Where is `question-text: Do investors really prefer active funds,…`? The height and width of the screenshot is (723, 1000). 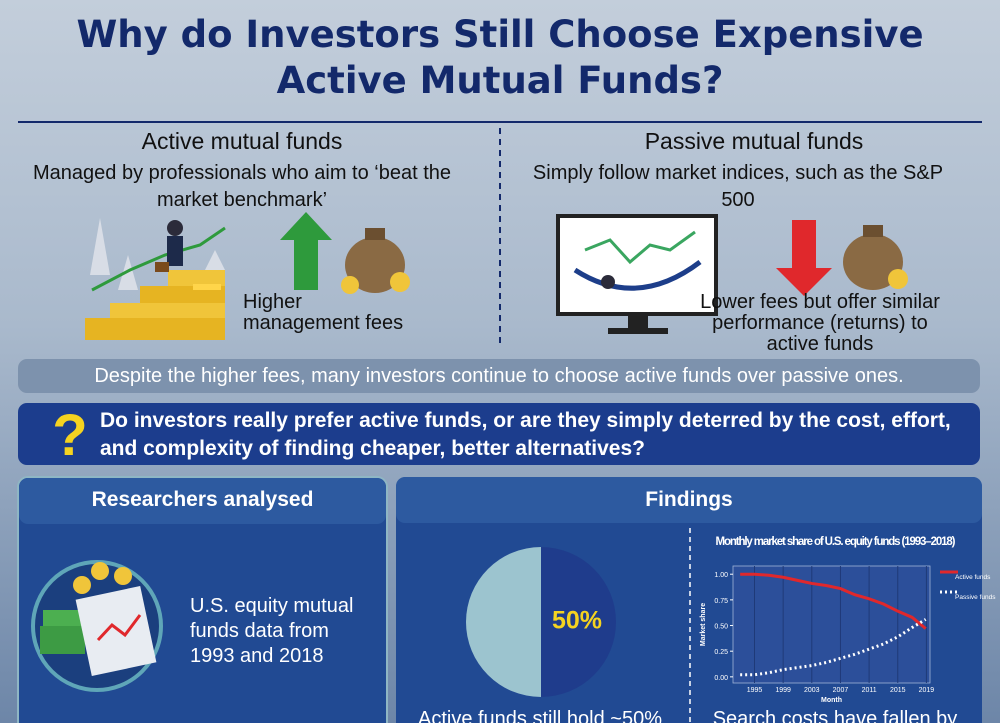 question-text: Do investors really prefer active funds,… is located at coordinates (525, 434).